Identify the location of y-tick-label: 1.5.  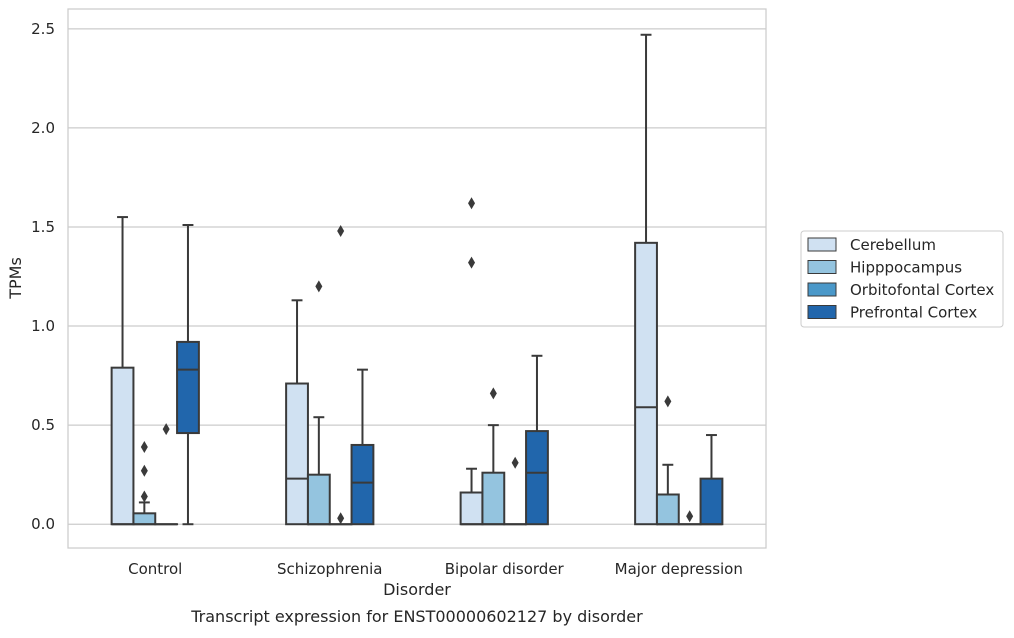
(43, 227).